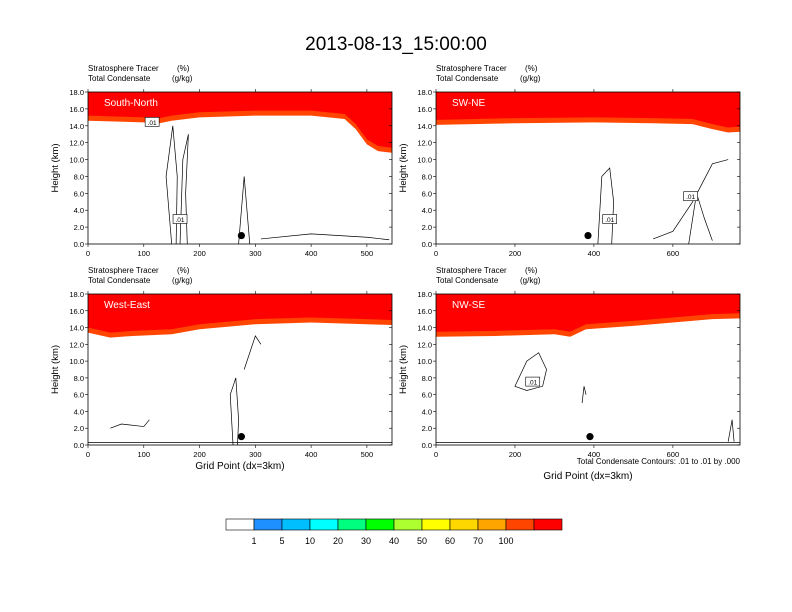 Image resolution: width=792 pixels, height=612 pixels. I want to click on plot-frame, so click(240, 168).